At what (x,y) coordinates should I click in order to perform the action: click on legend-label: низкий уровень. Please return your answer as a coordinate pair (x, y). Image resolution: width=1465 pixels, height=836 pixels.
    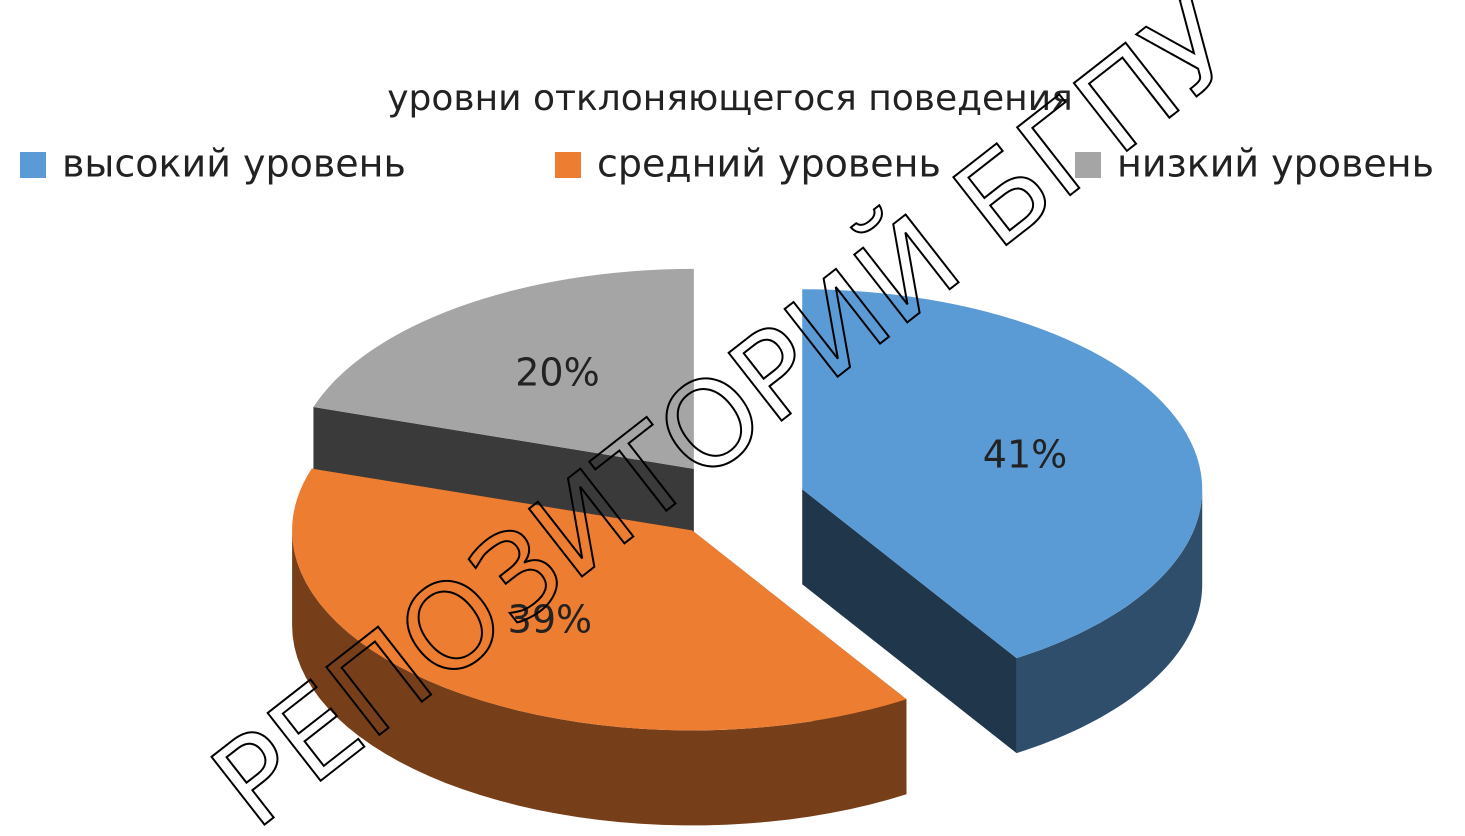
    Looking at the image, I should click on (1275, 164).